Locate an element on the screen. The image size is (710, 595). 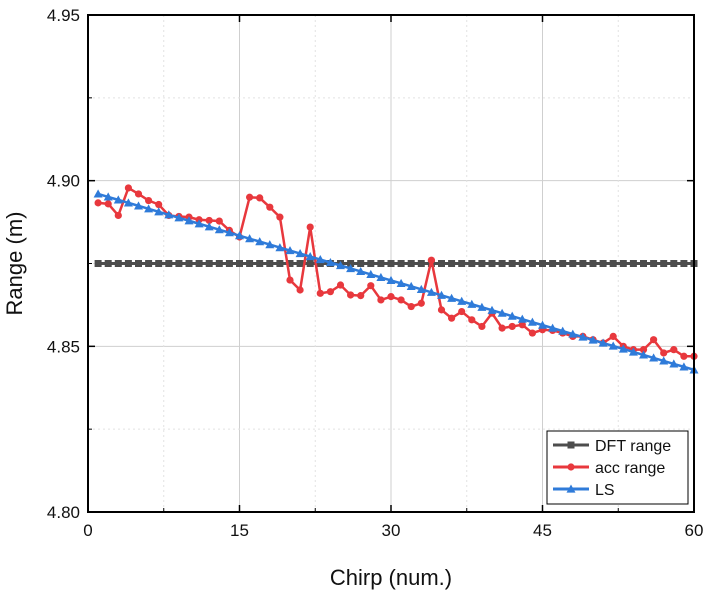
x-tick-label: 0 is located at coordinates (87, 530).